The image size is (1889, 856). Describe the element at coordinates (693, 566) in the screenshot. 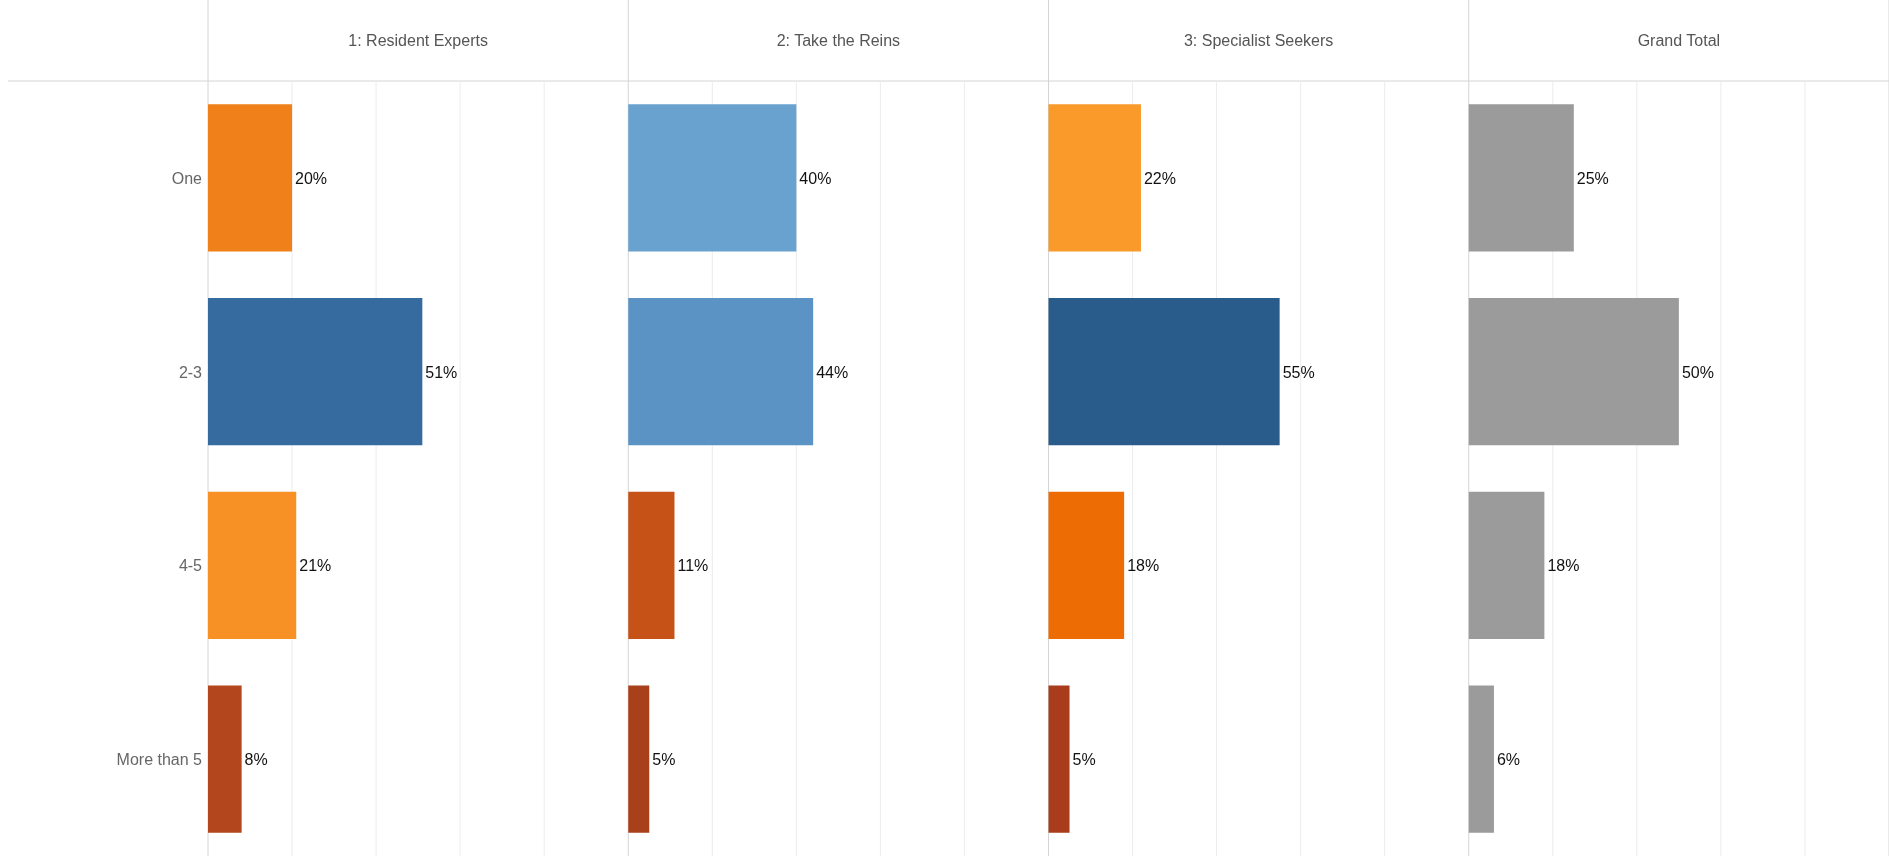

I see `data-label: 11%` at that location.